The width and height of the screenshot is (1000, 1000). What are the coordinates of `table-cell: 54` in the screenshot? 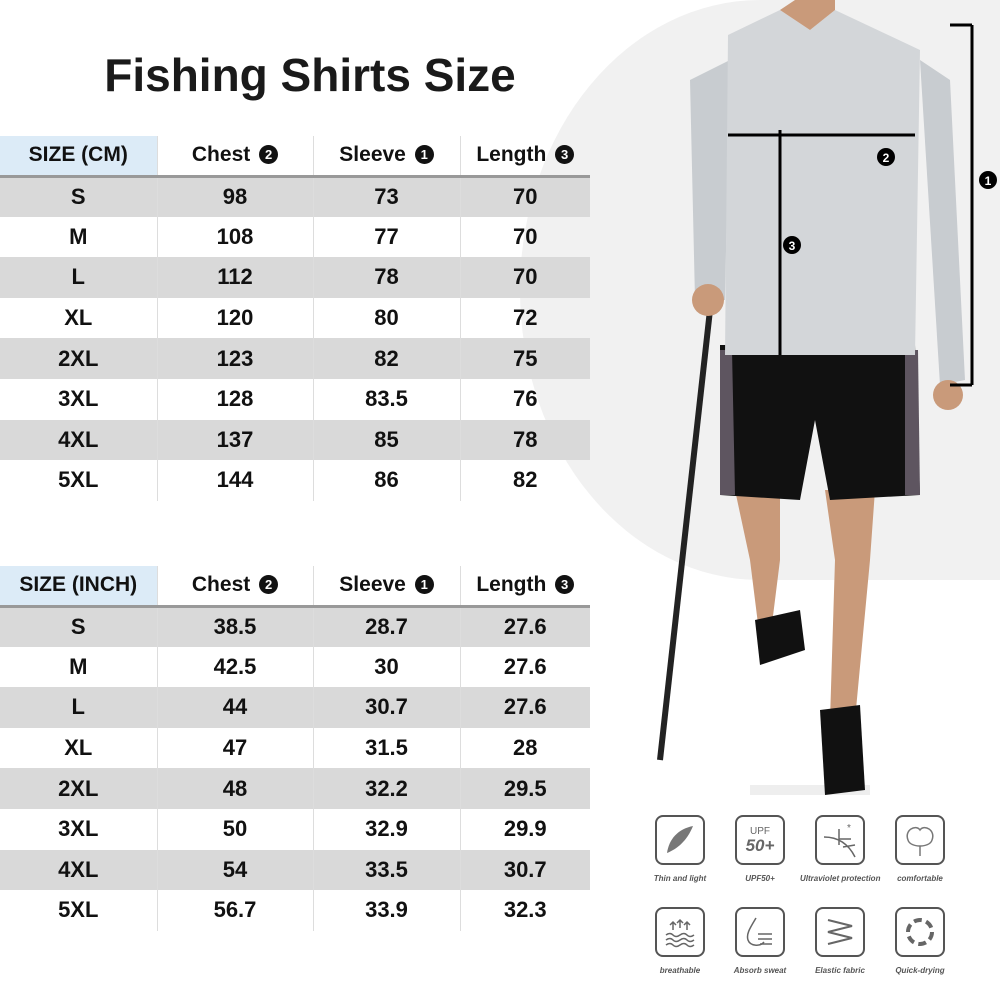 It's located at (234, 870).